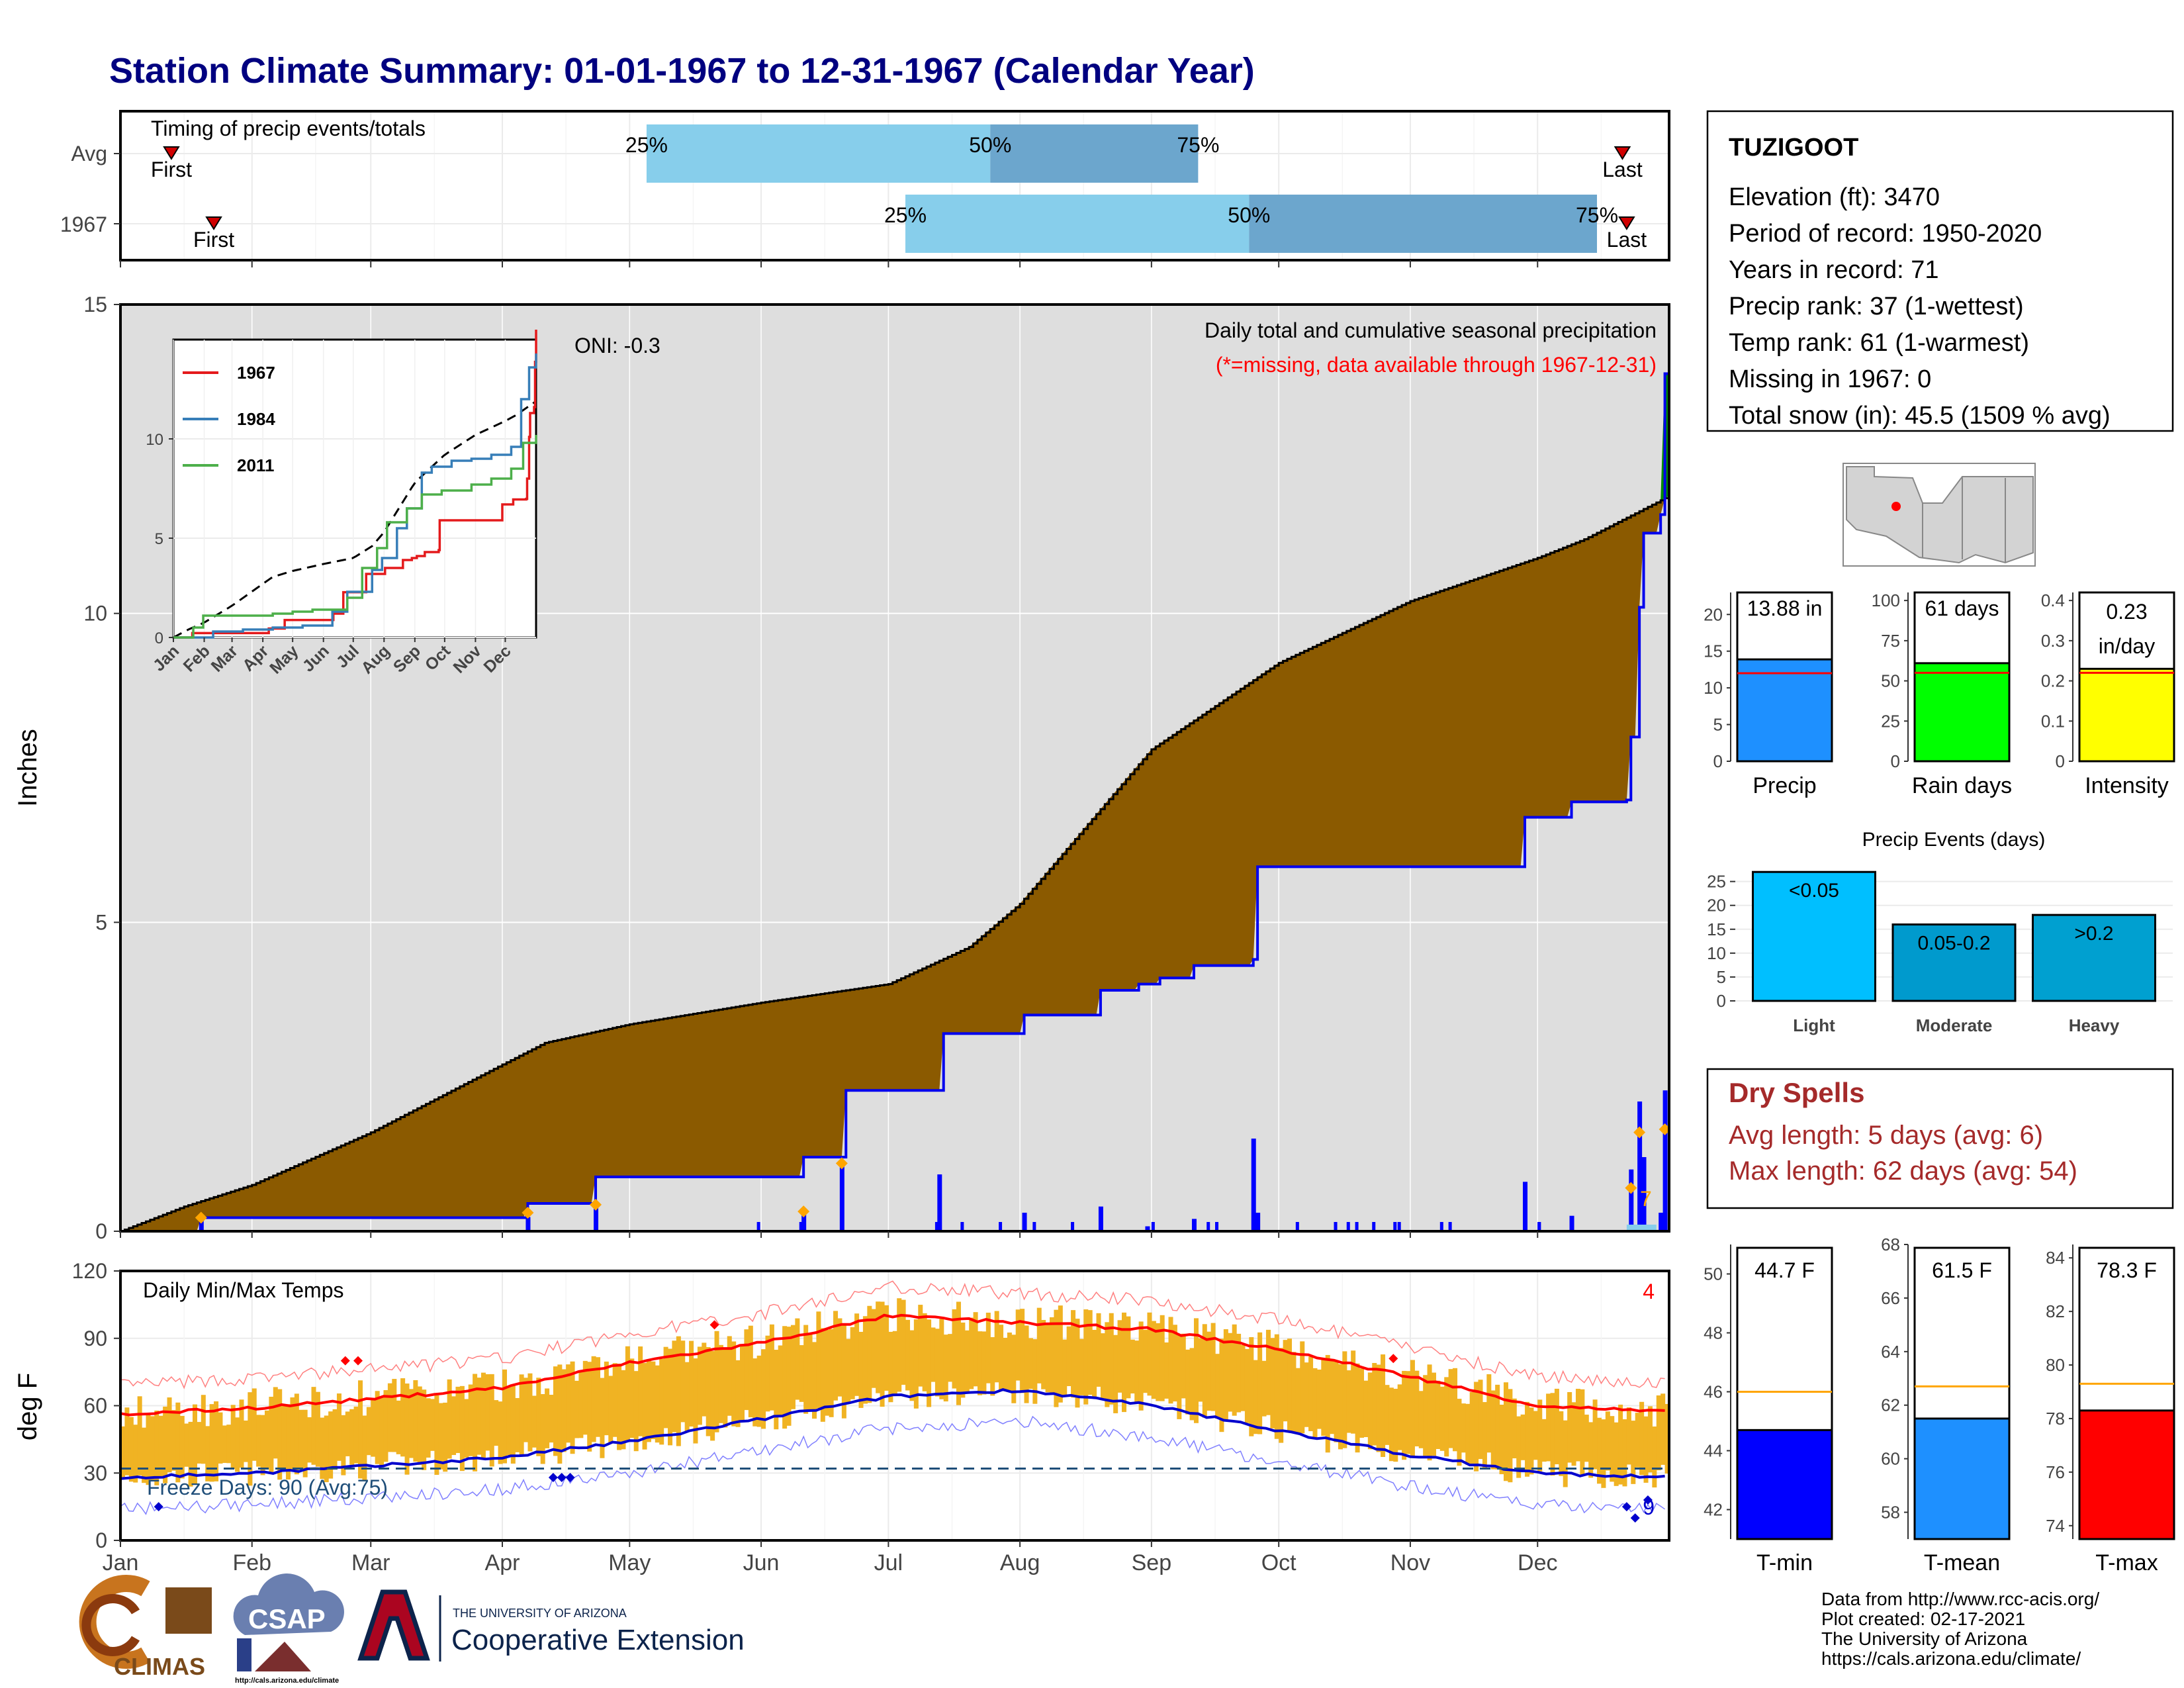  Describe the element at coordinates (2093, 934) in the screenshot. I see `events-bar-label: >0.2` at that location.